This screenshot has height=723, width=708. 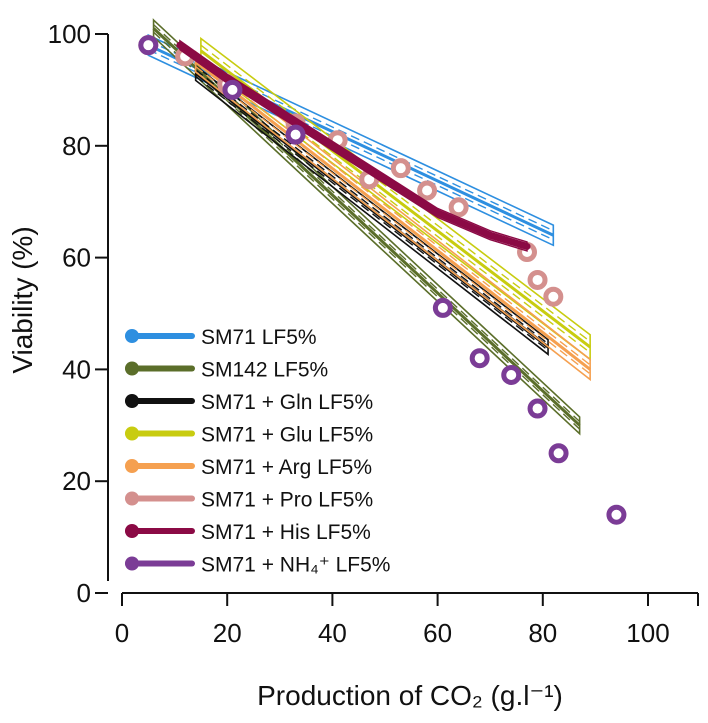 What do you see at coordinates (84, 593) in the screenshot?
I see `y-tick-label: 0` at bounding box center [84, 593].